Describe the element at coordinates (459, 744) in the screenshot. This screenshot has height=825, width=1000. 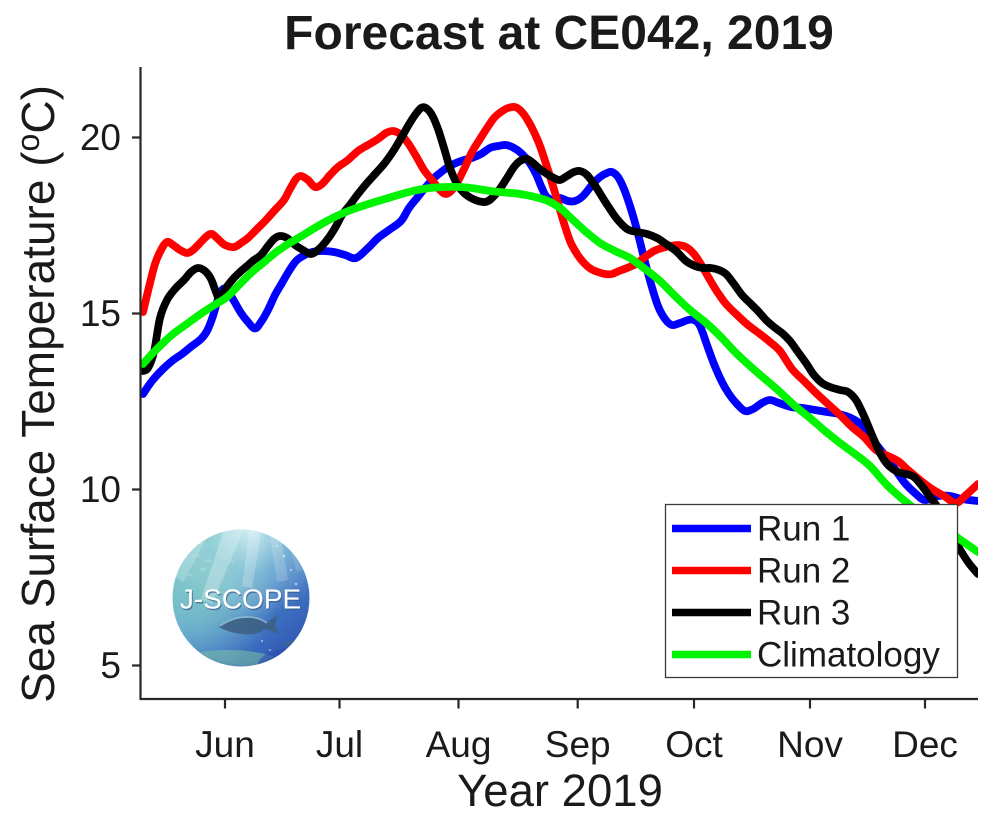
I see `svg-text: Aug` at that location.